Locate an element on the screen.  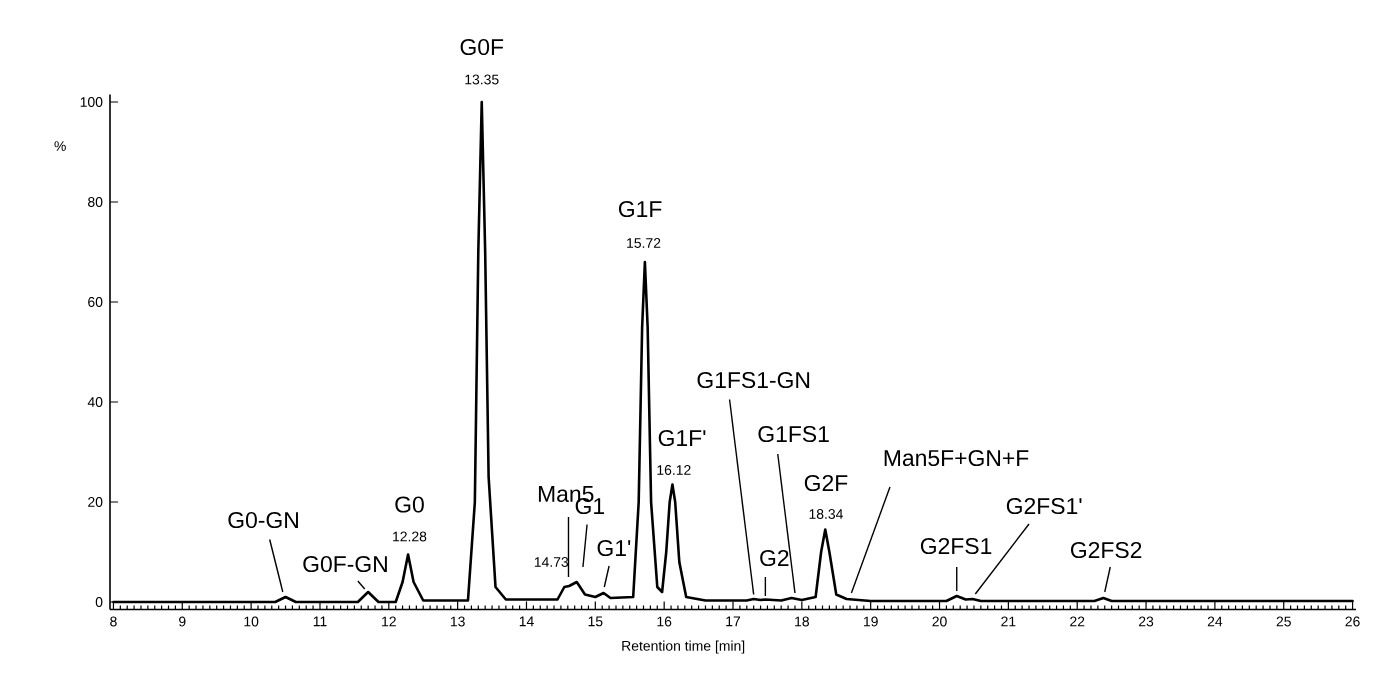
annotation: G0F-GN is located at coordinates (345, 564).